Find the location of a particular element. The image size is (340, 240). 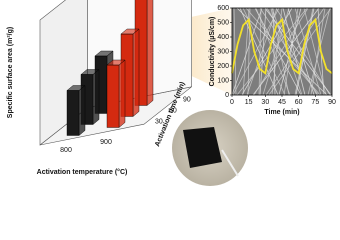

x-axis-label: Time (min) is located at coordinates (281, 112).